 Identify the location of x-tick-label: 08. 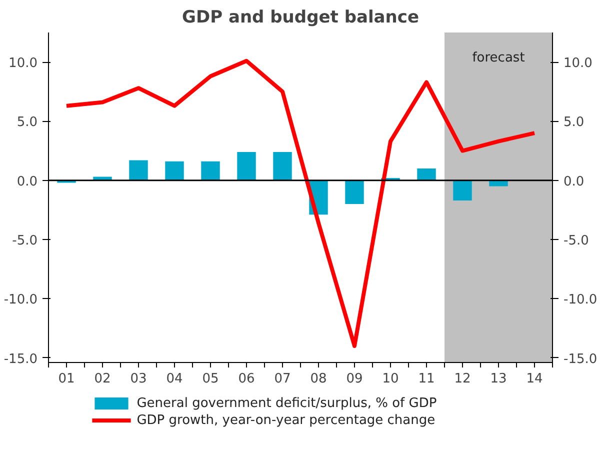
(318, 379).